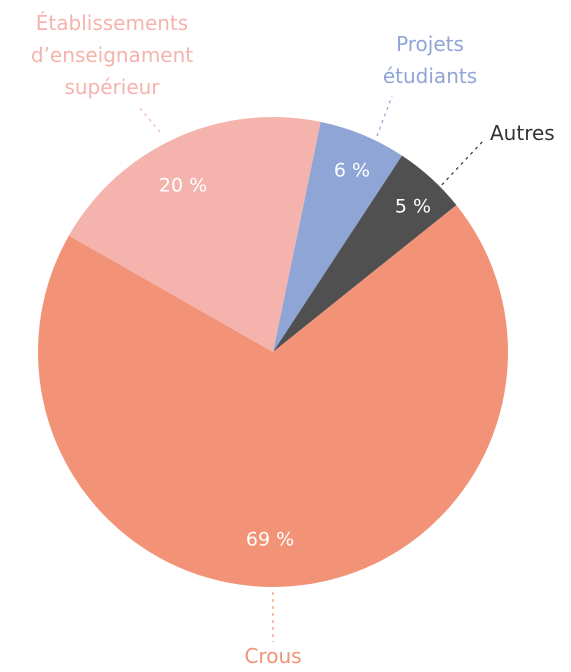 This screenshot has width=571, height=672. What do you see at coordinates (430, 60) in the screenshot?
I see `category-label: Projets étudiants` at bounding box center [430, 60].